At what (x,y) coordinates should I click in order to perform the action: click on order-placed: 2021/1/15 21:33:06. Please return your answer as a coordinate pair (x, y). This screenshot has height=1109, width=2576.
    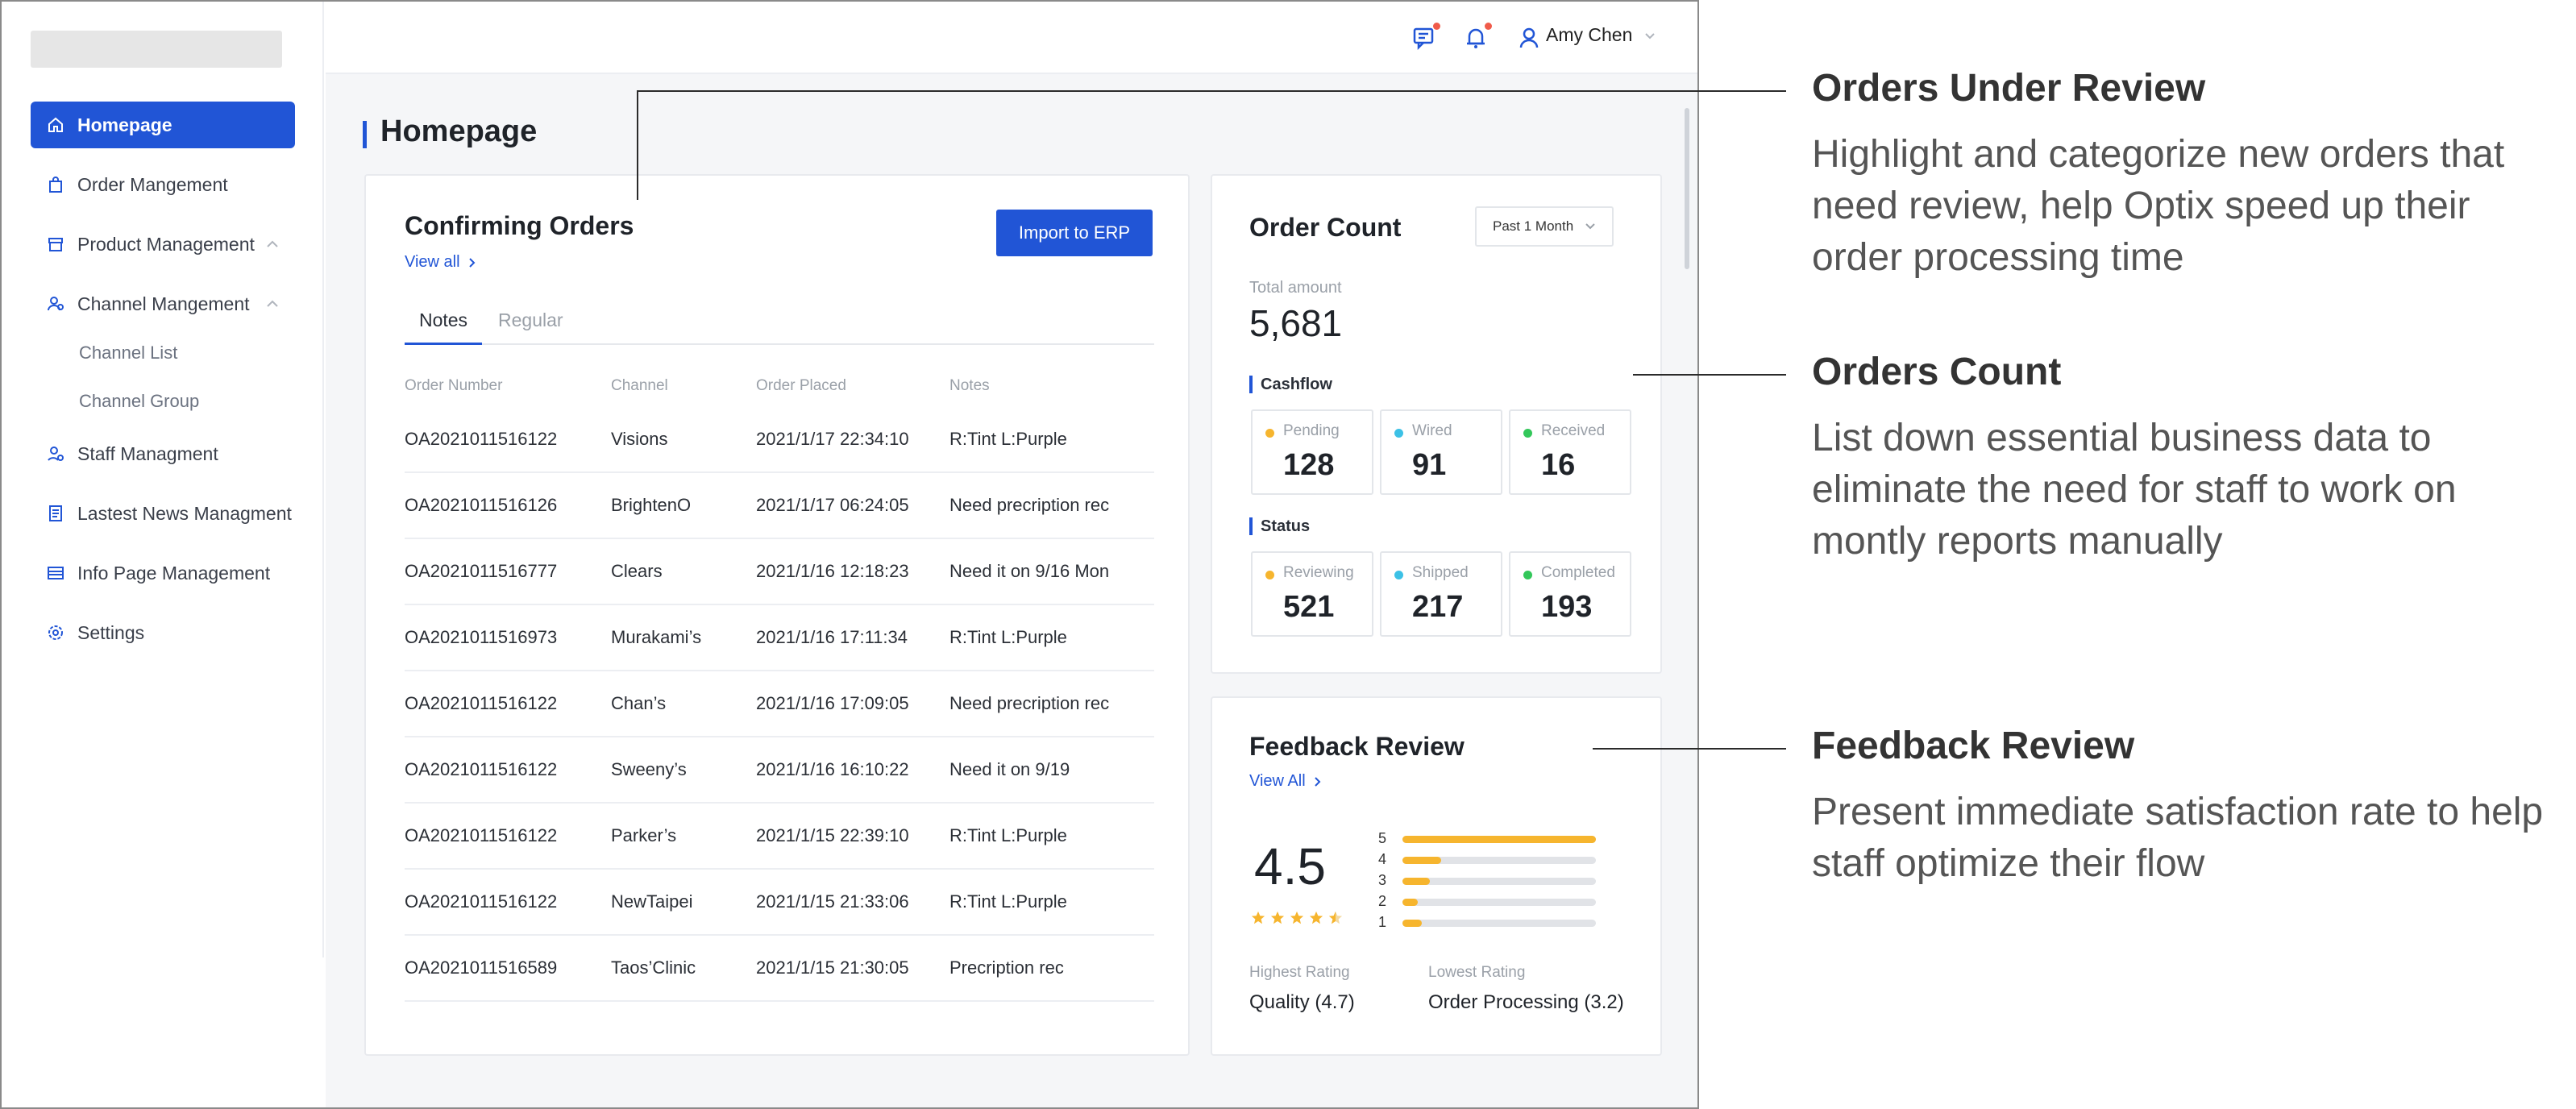
    Looking at the image, I should click on (852, 902).